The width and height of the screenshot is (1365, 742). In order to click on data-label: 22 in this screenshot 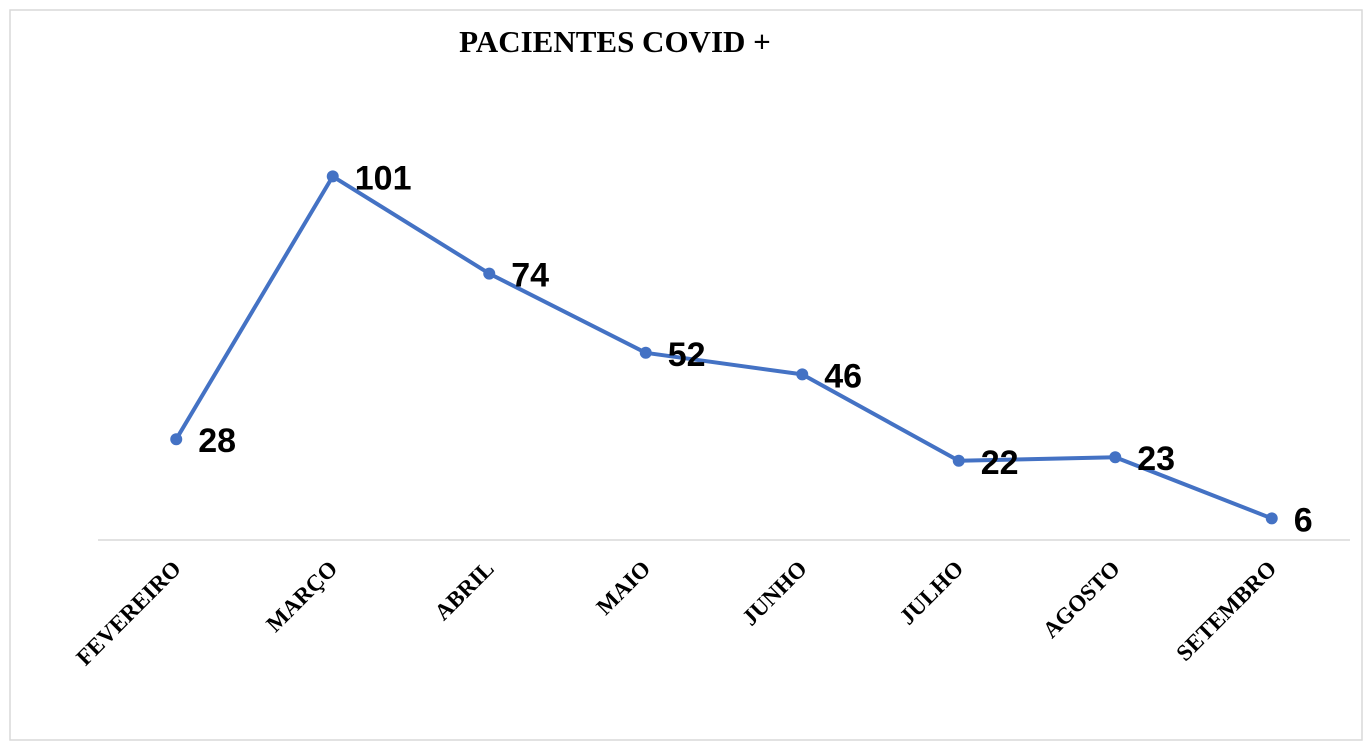, I will do `click(1000, 463)`.